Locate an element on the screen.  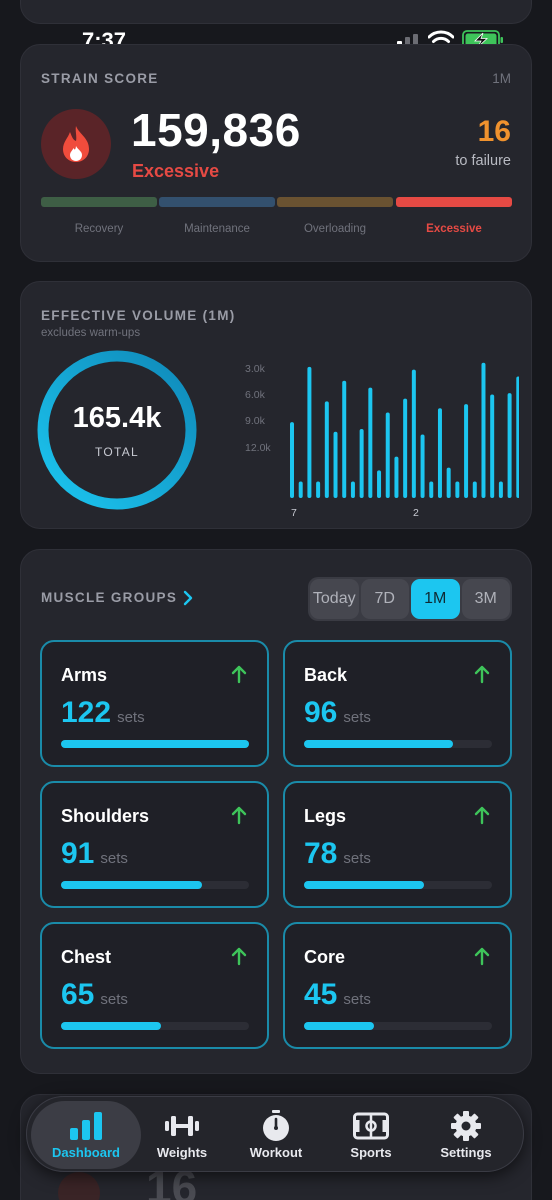
tab-workout: Workout is located at coordinates (276, 1135).